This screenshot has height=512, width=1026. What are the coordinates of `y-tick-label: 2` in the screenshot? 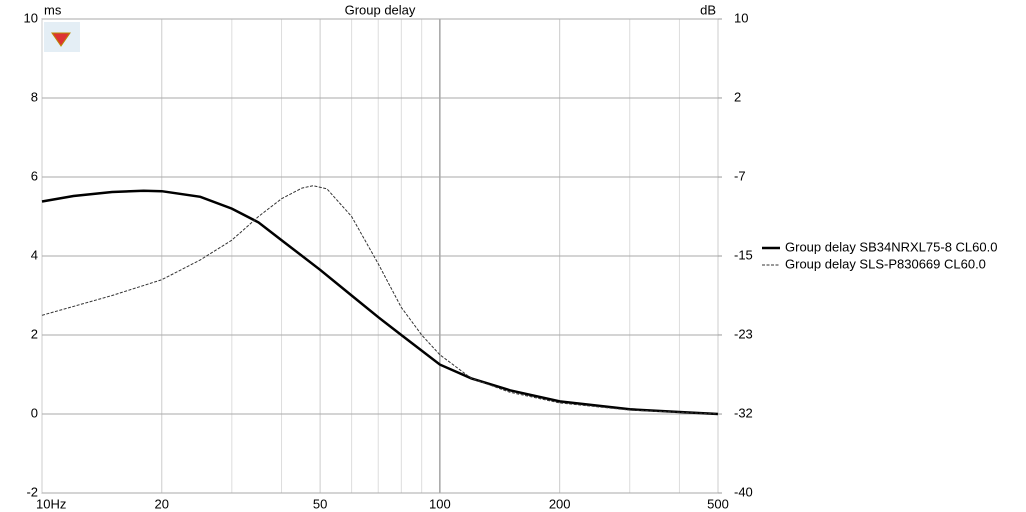 It's located at (34, 333).